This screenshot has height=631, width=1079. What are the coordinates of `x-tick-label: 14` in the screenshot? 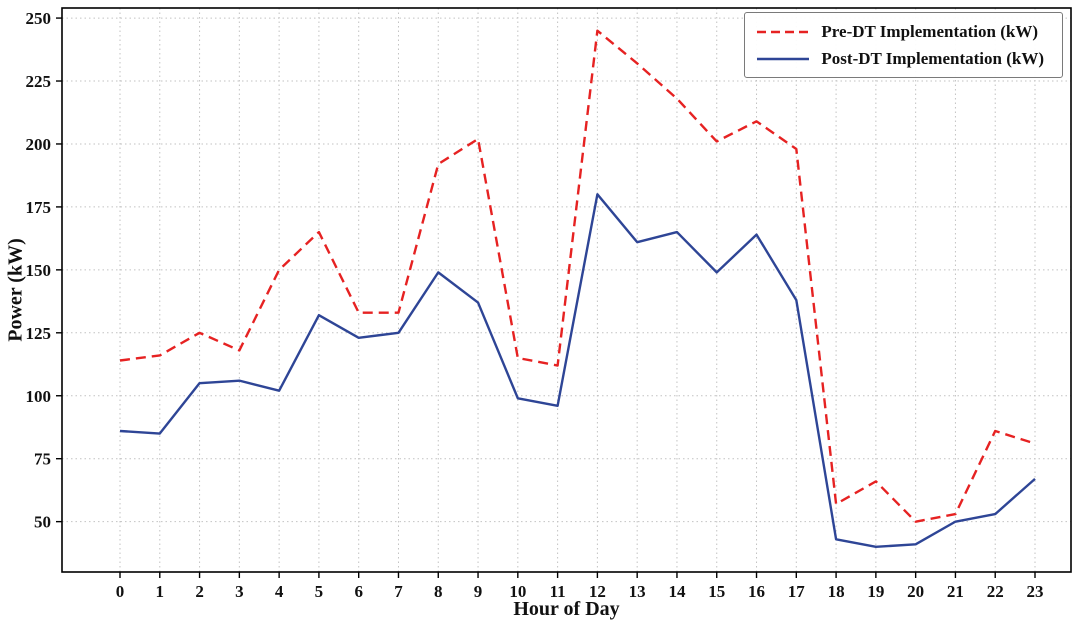 It's located at (677, 591).